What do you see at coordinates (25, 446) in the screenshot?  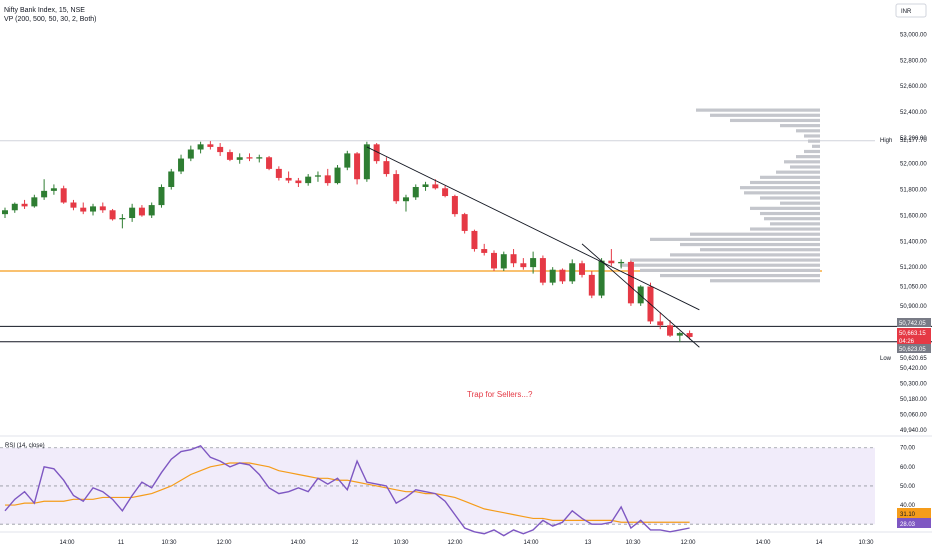 I see `rsi-title: RSI (14, close)` at bounding box center [25, 446].